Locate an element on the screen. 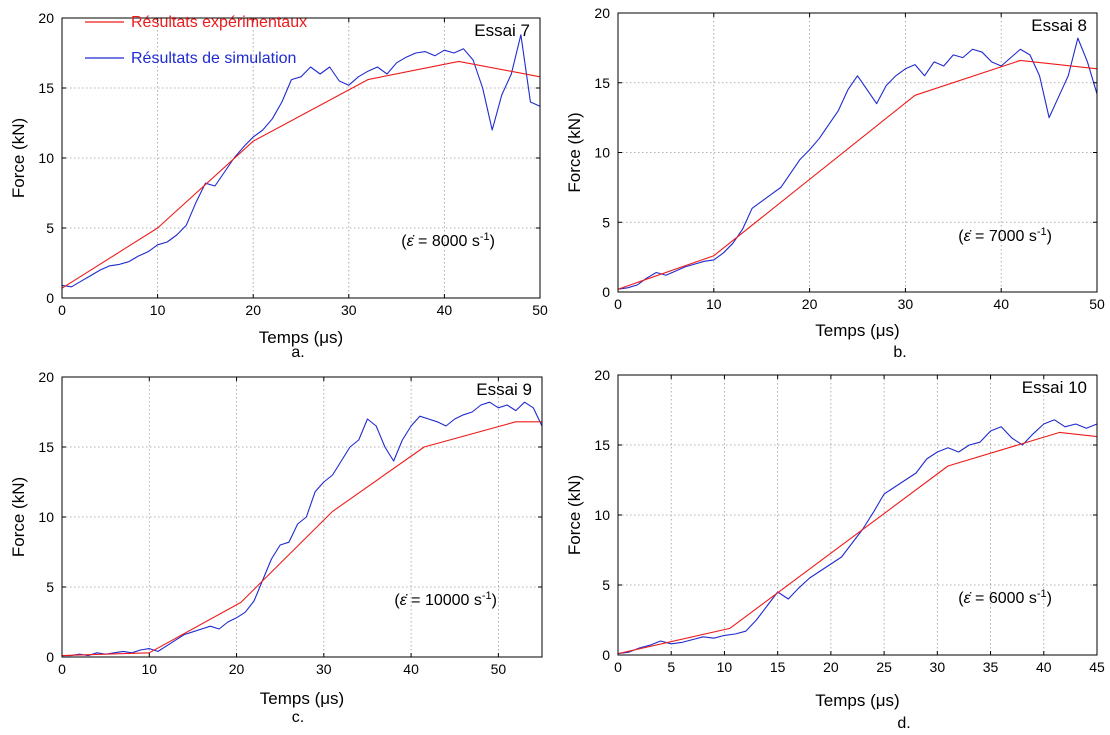  strain-rate-annotation: (ε̇ = 7000 s-1) is located at coordinates (1005, 235).